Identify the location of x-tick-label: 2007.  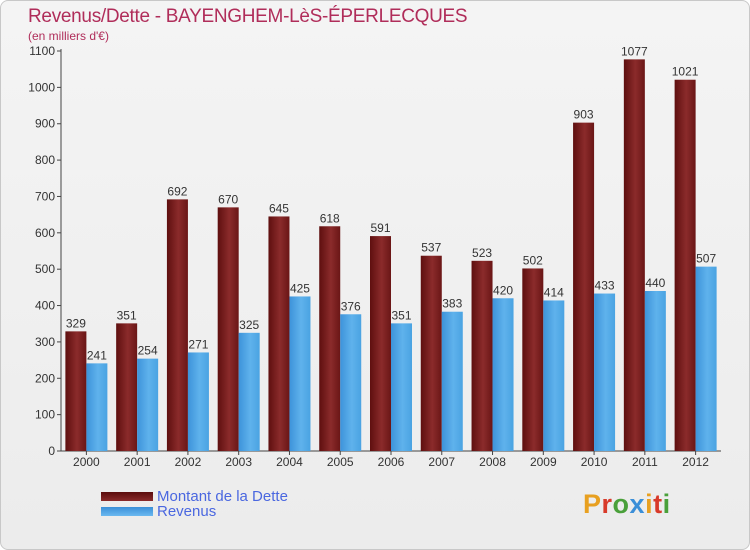
(441, 462).